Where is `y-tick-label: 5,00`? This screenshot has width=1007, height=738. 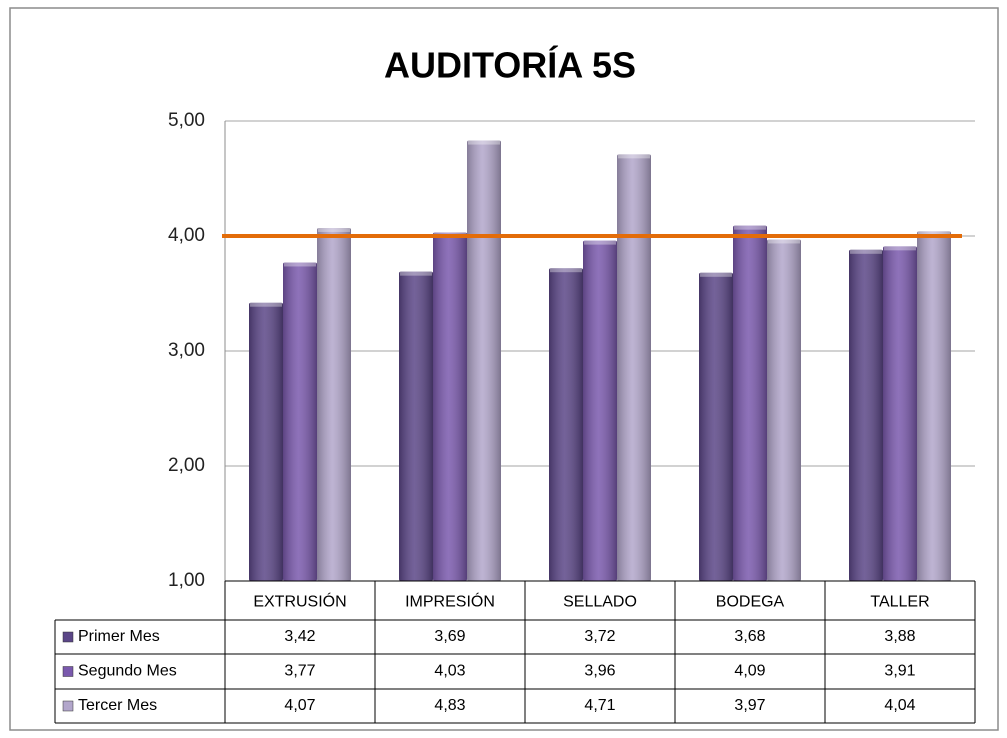
y-tick-label: 5,00 is located at coordinates (186, 120).